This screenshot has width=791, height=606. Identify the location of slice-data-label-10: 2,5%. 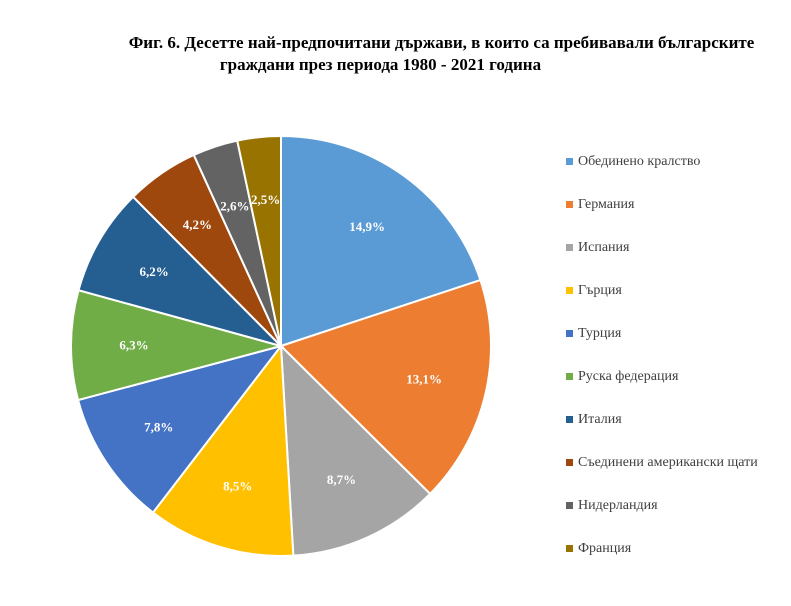
(265, 199).